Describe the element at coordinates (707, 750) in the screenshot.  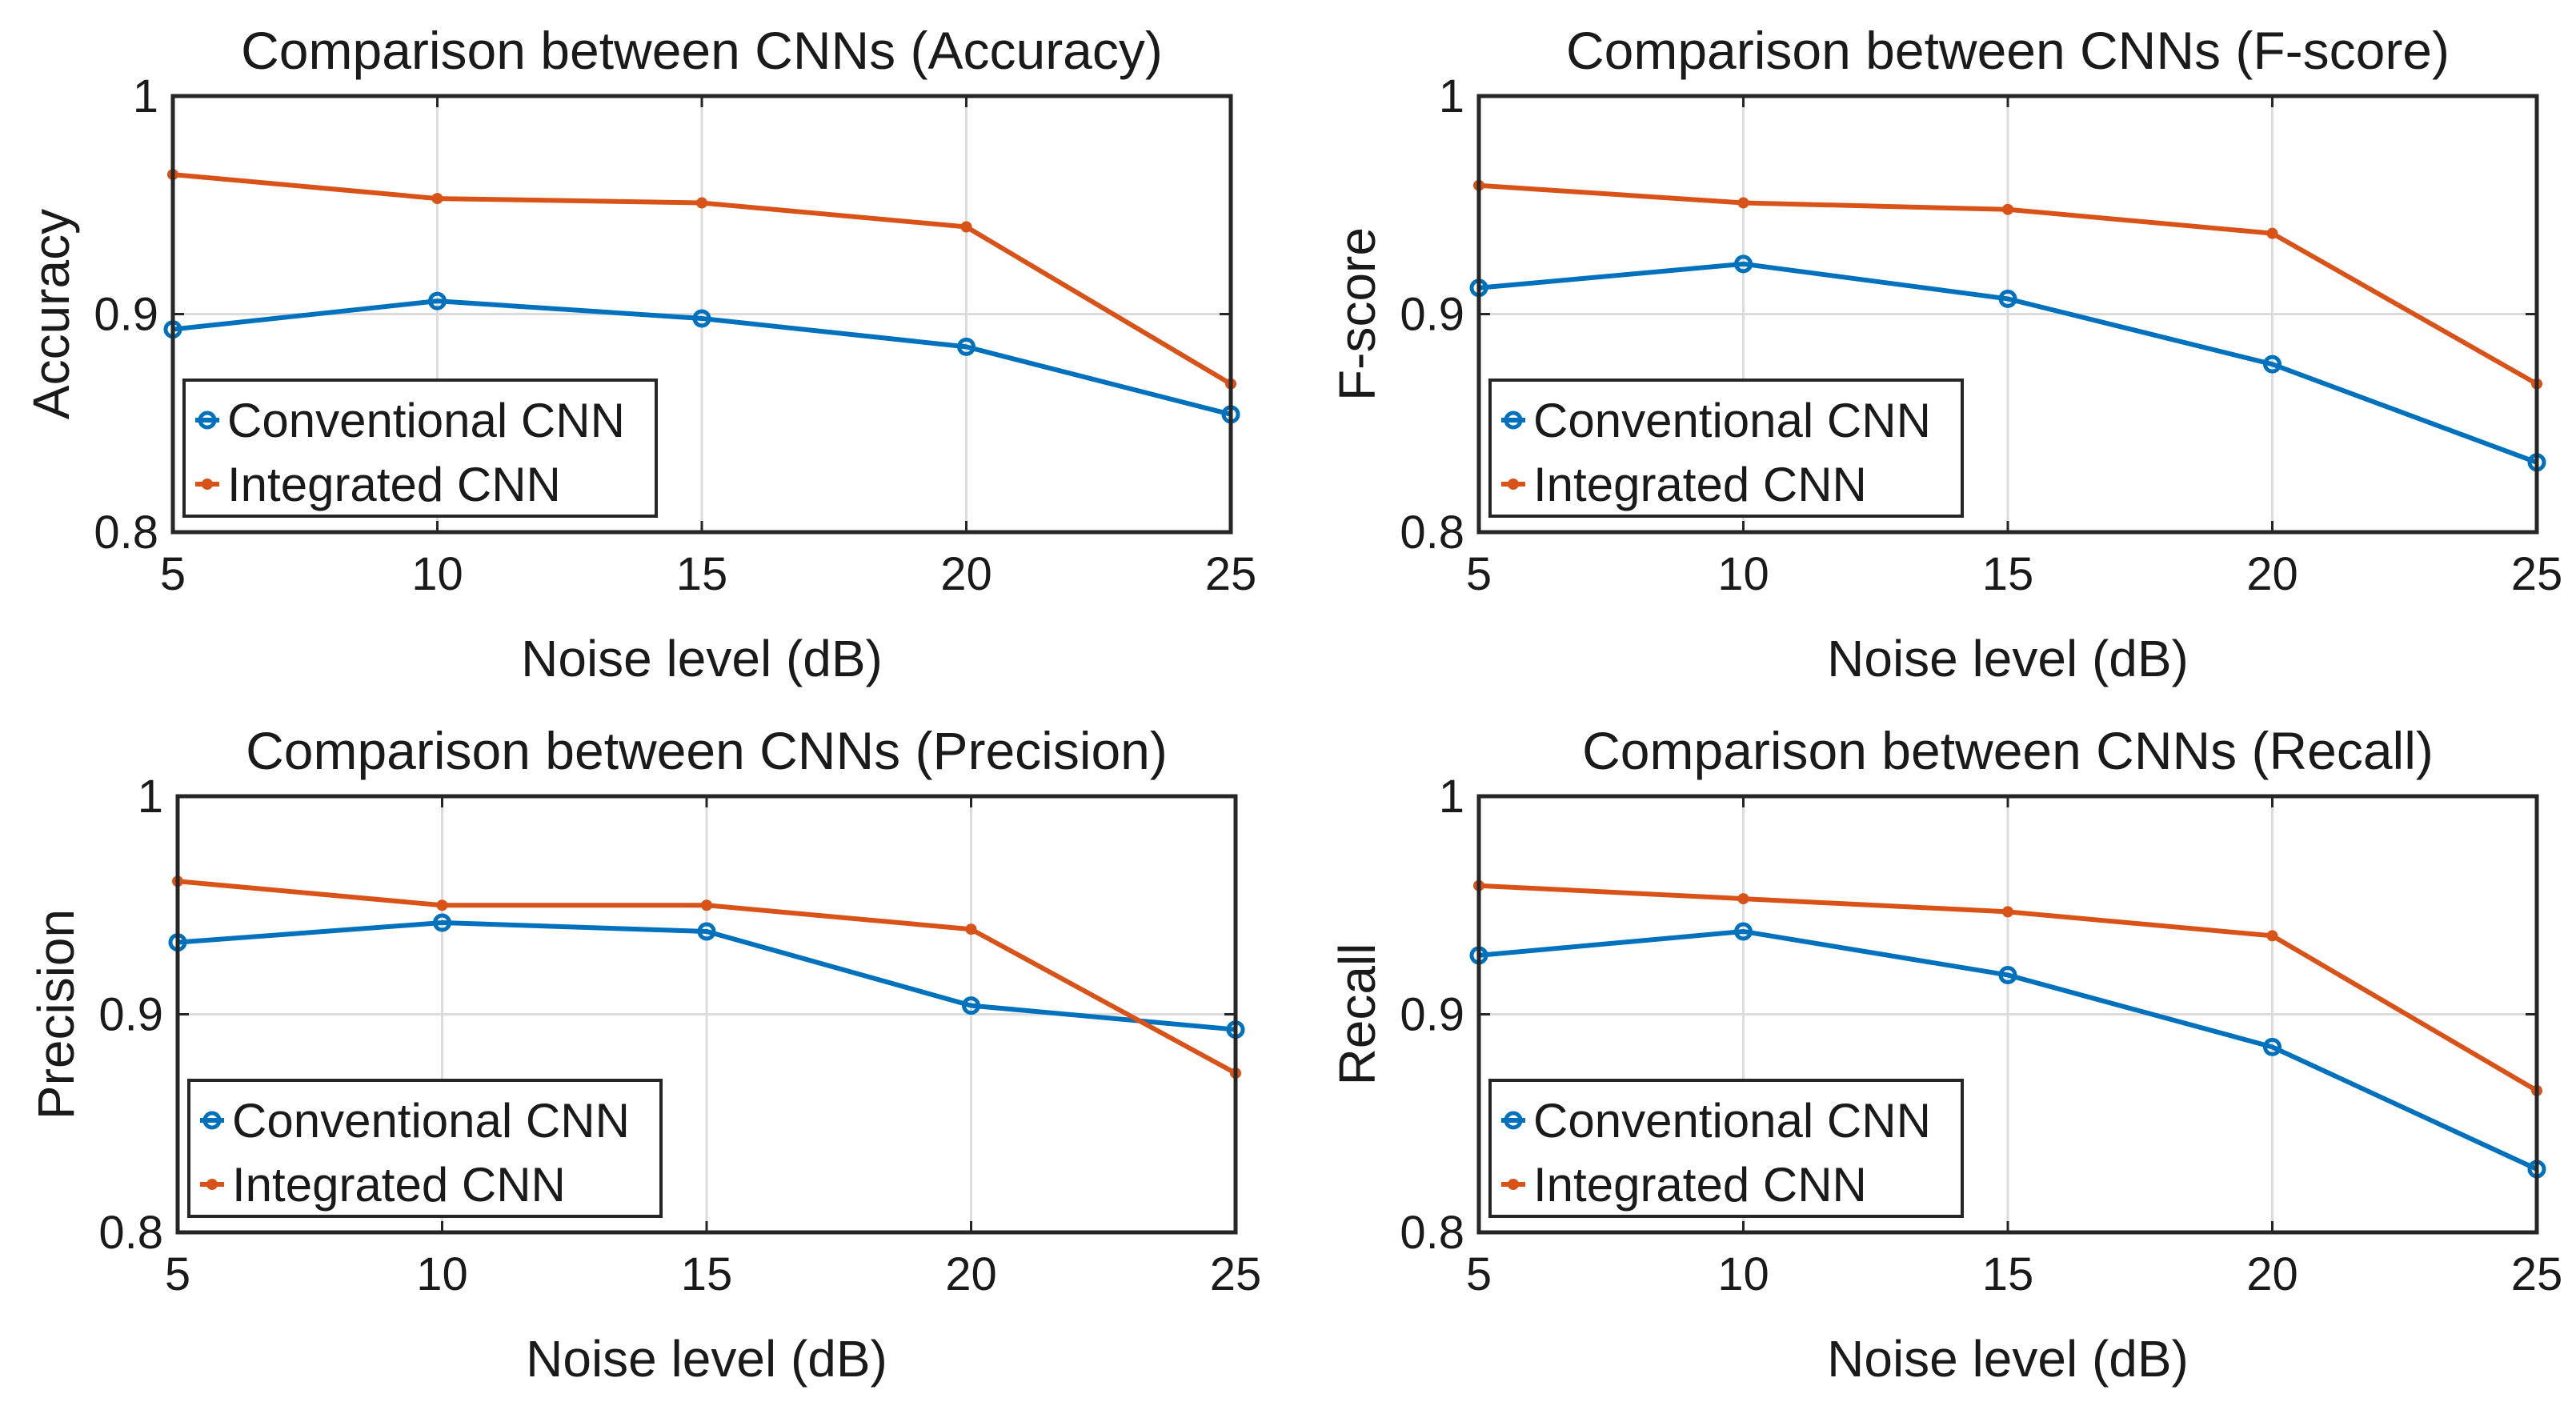
I see `chart-title: Comparison between CNNs (Precision)` at that location.